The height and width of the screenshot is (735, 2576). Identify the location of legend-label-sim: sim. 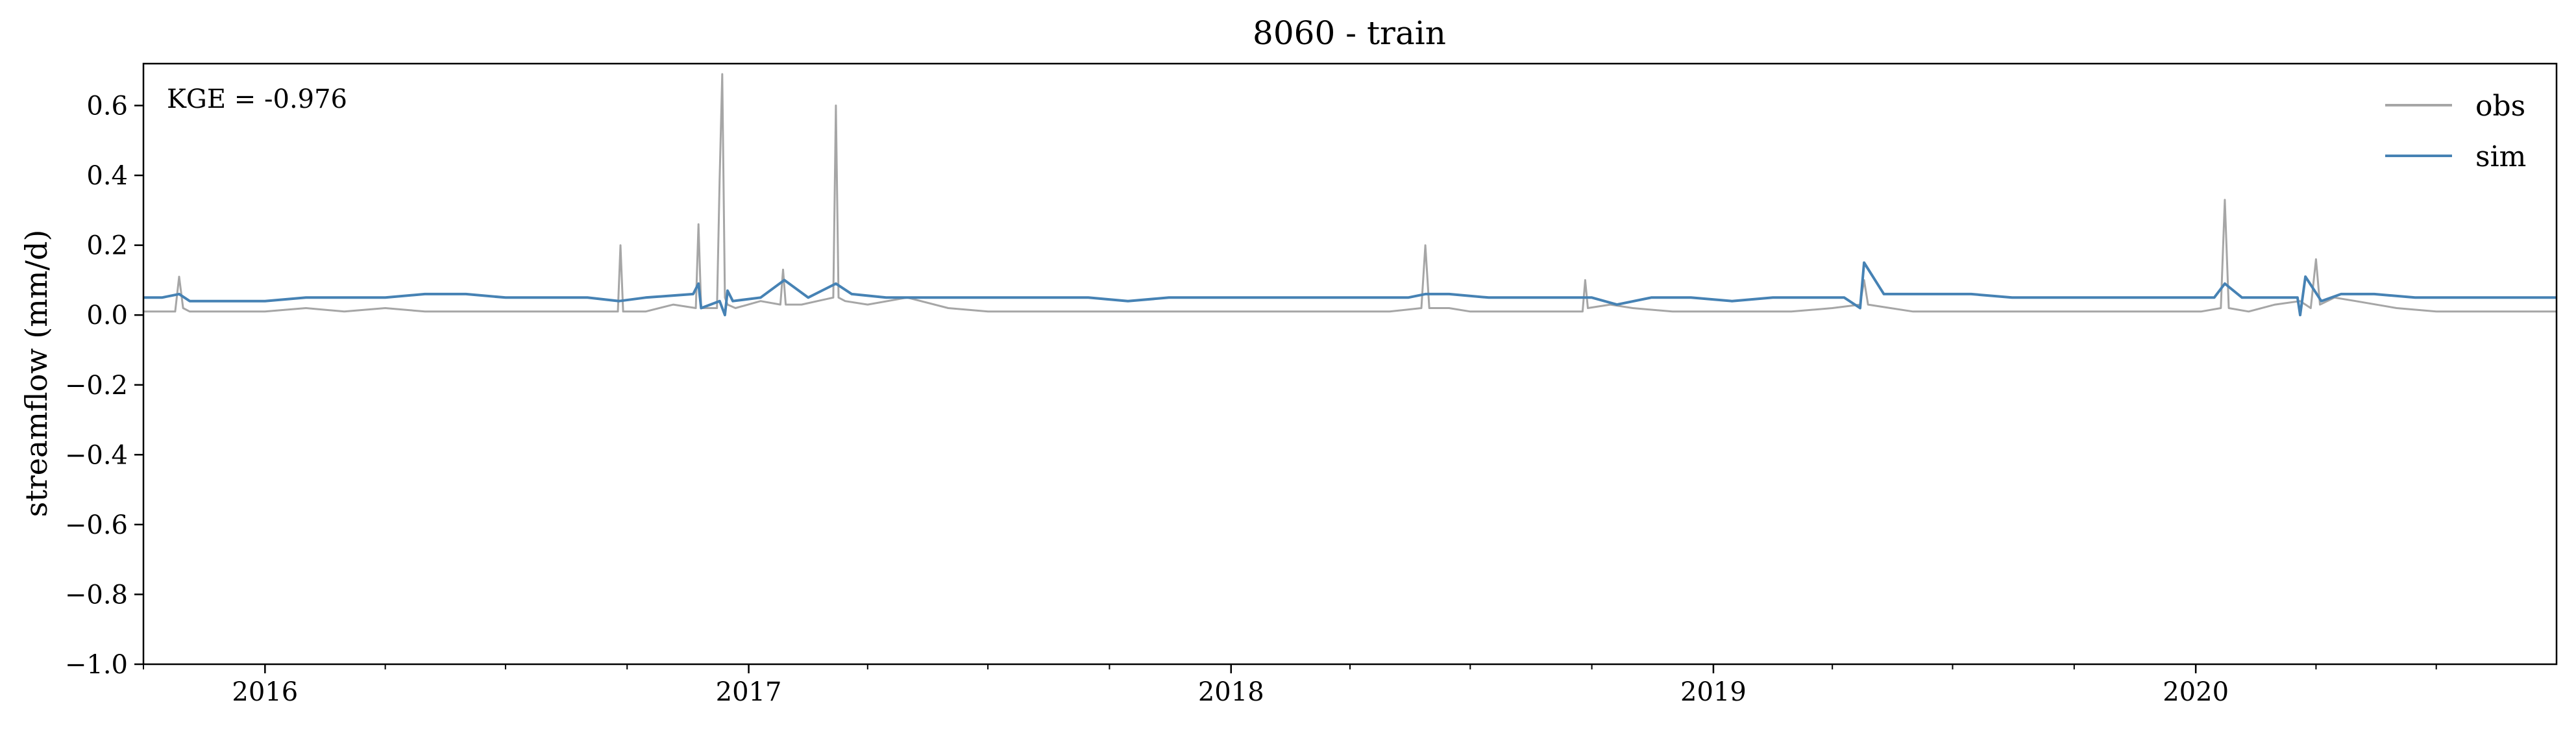
(2500, 156).